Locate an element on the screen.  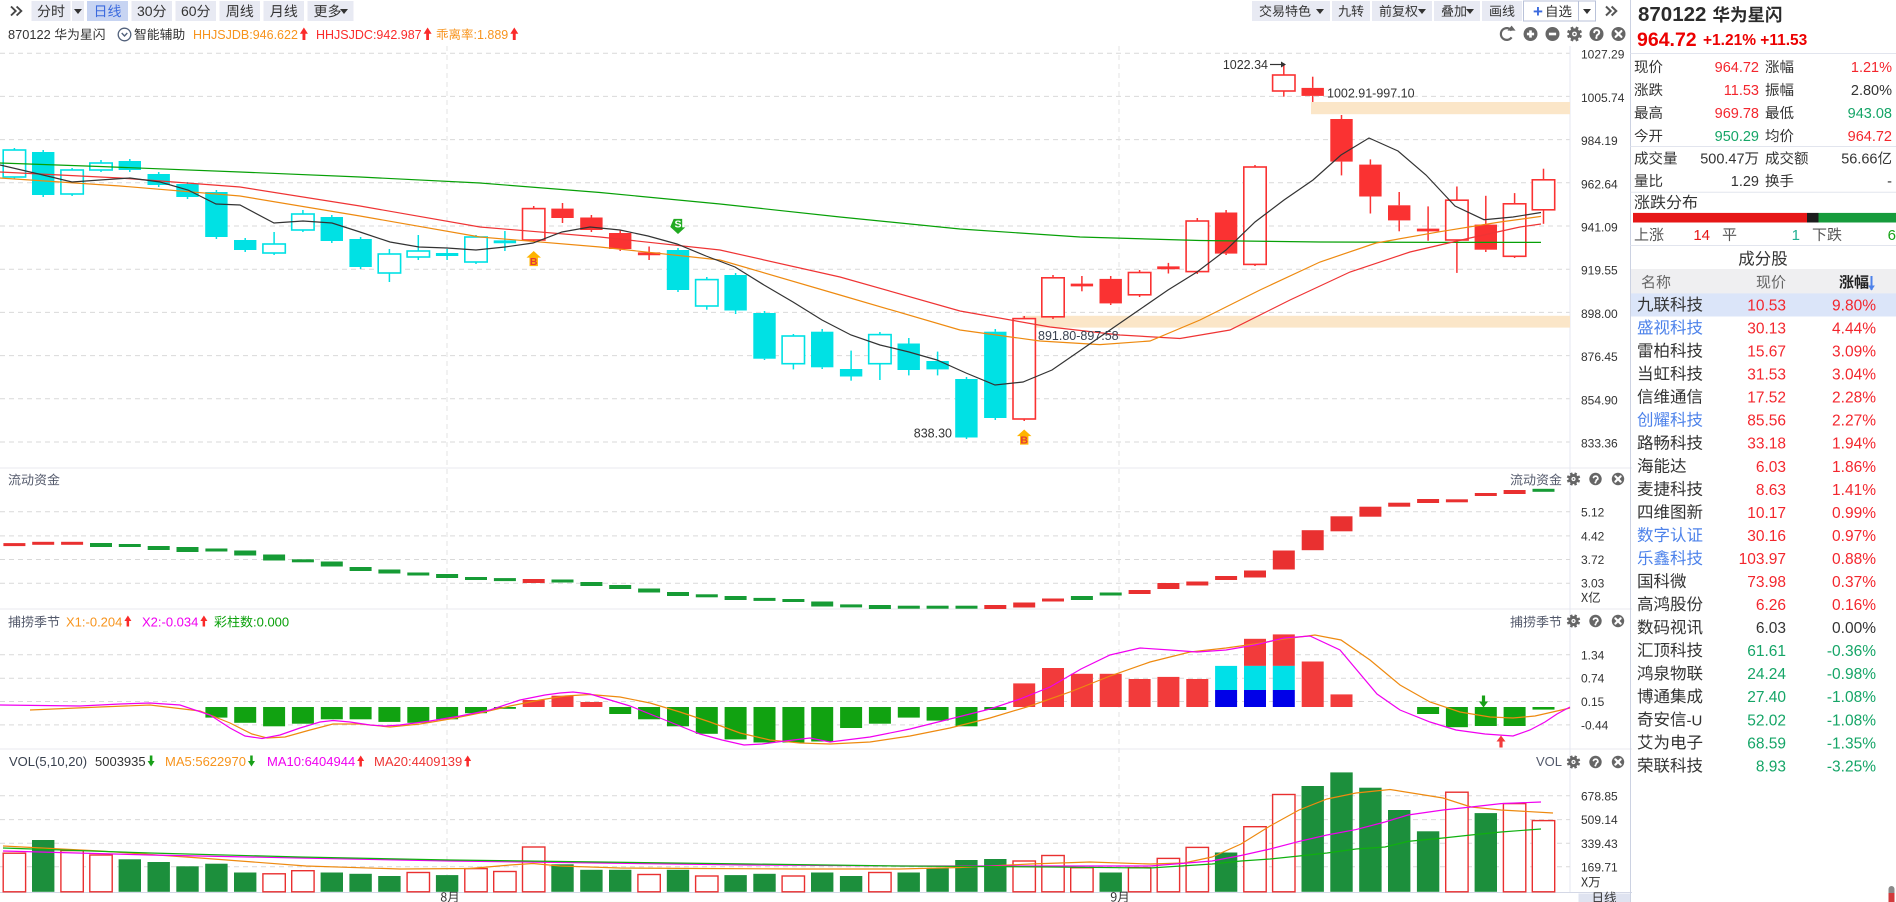
svg-text: 0.37% is located at coordinates (1854, 582).